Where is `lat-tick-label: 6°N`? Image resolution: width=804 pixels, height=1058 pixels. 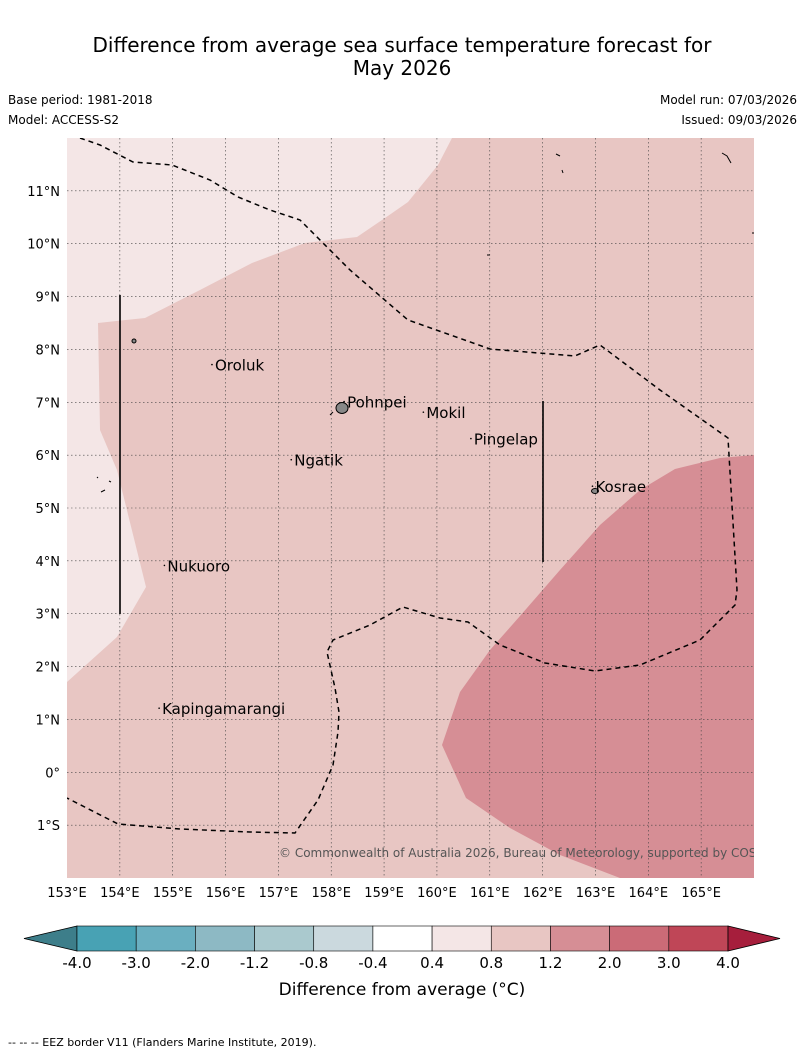
lat-tick-label: 6°N is located at coordinates (48, 456).